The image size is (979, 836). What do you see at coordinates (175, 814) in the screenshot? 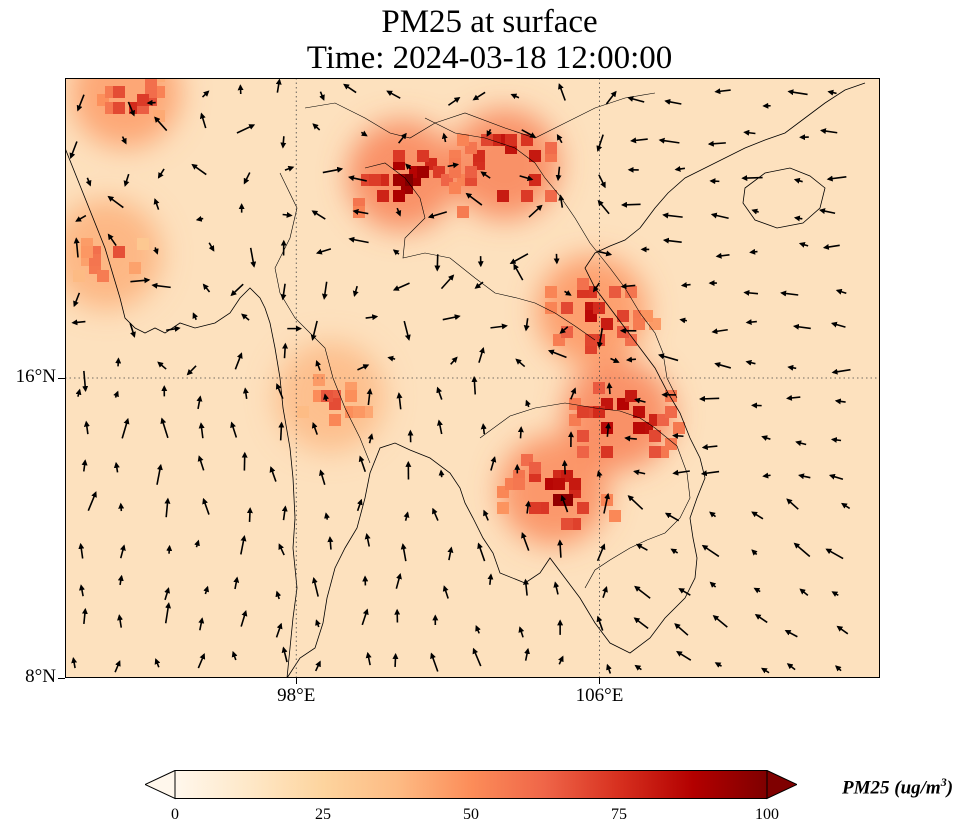
I see `colorbar-tick-label: 0` at bounding box center [175, 814].